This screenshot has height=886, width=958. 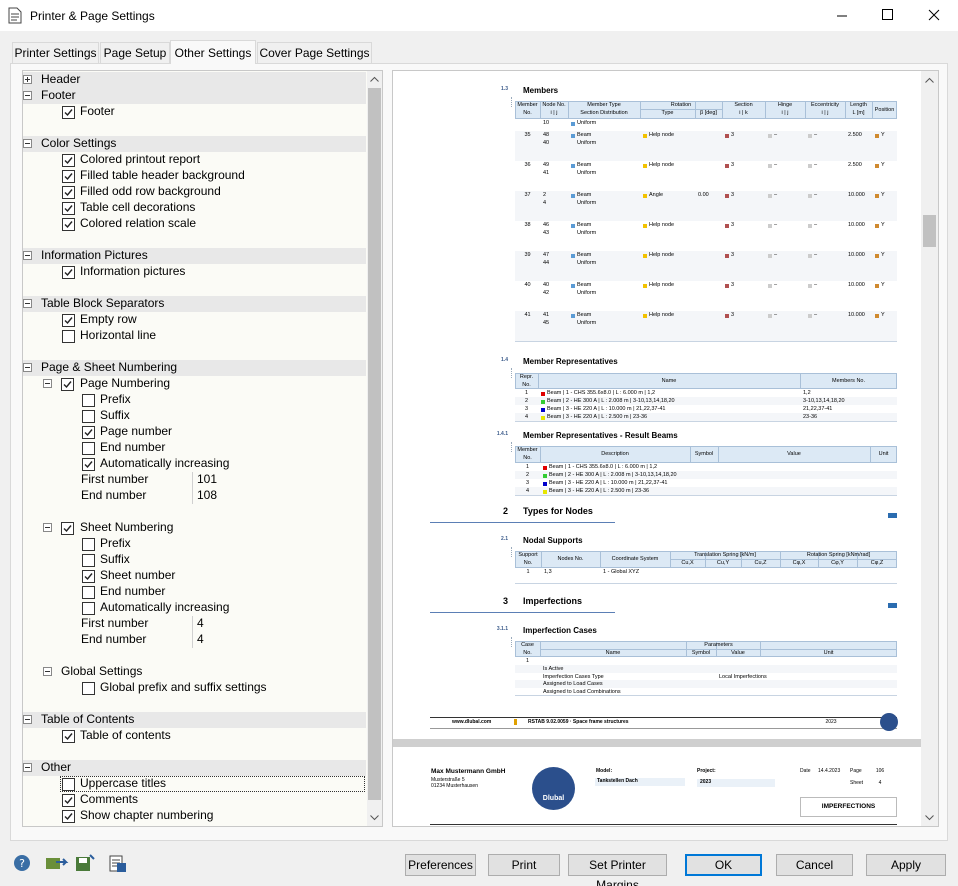 What do you see at coordinates (147, 815) in the screenshot?
I see `tree-label: Show chapter numbering` at bounding box center [147, 815].